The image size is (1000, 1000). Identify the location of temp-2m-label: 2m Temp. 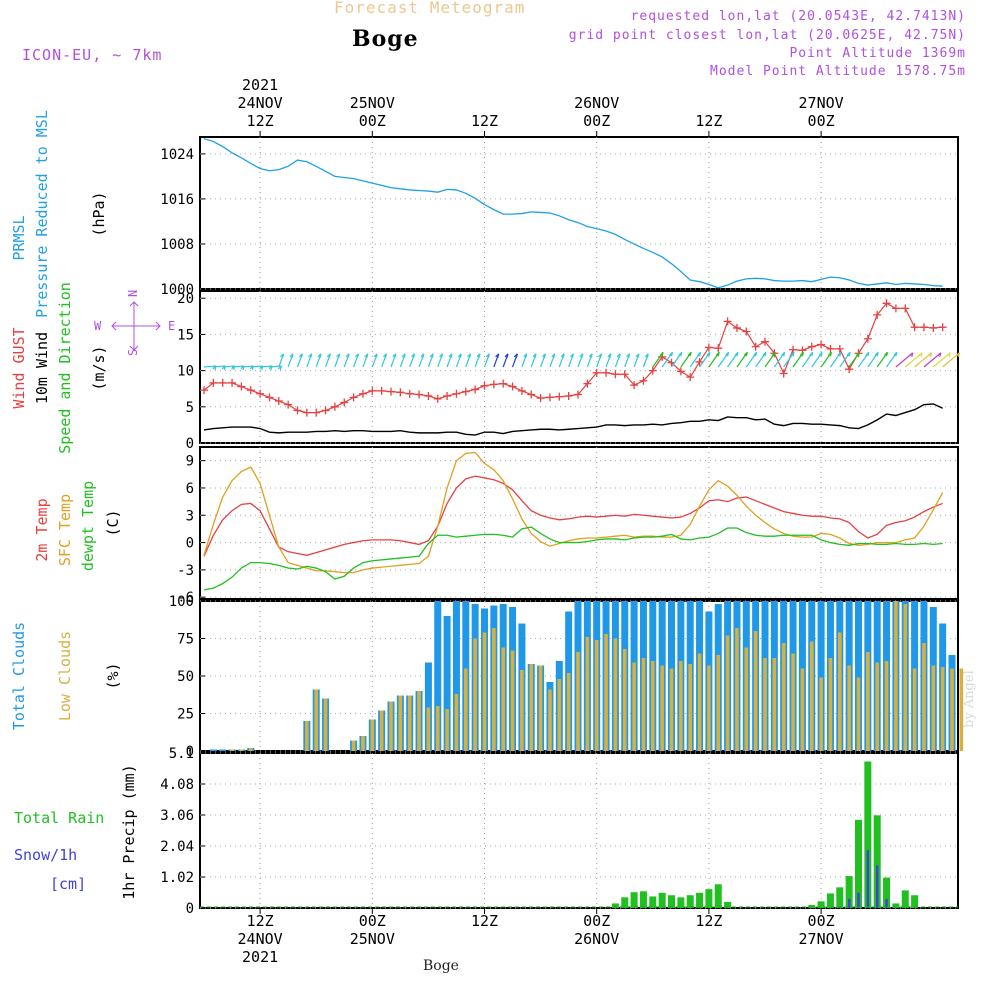
(42, 529).